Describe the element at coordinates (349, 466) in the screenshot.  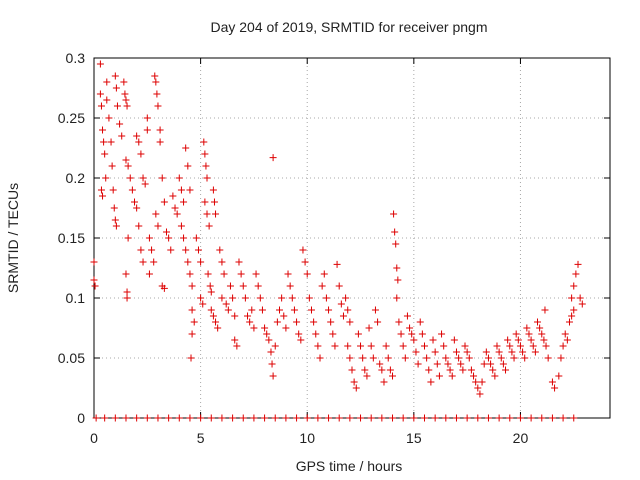
I see `x-axis-label: GPS time / hours` at that location.